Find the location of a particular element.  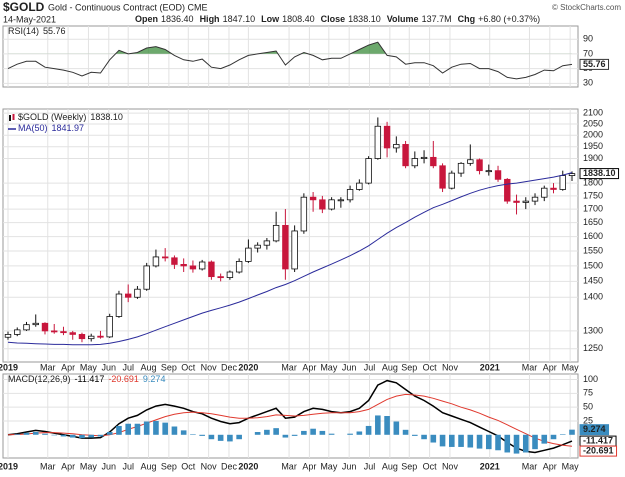

y-tick-label: 70 is located at coordinates (588, 53).